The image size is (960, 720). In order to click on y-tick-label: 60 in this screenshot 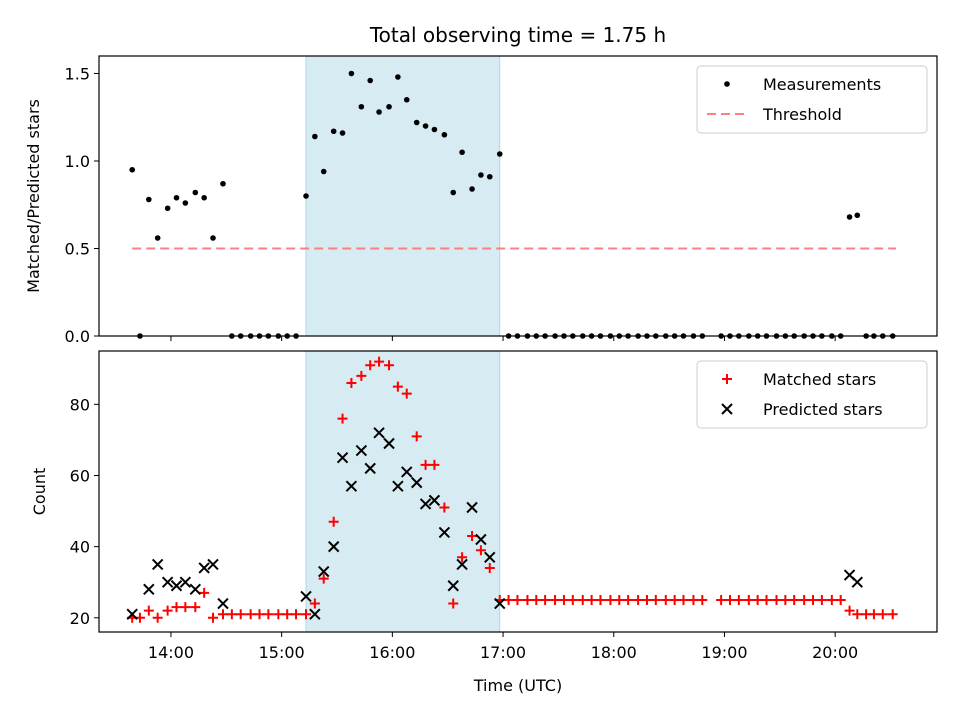, I will do `click(80, 475)`.